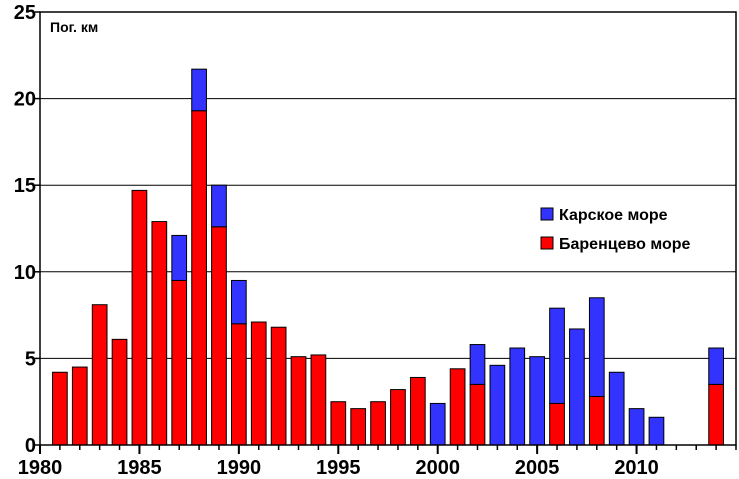  Describe the element at coordinates (199, 278) in the screenshot. I see `bar-barents-1988` at that location.